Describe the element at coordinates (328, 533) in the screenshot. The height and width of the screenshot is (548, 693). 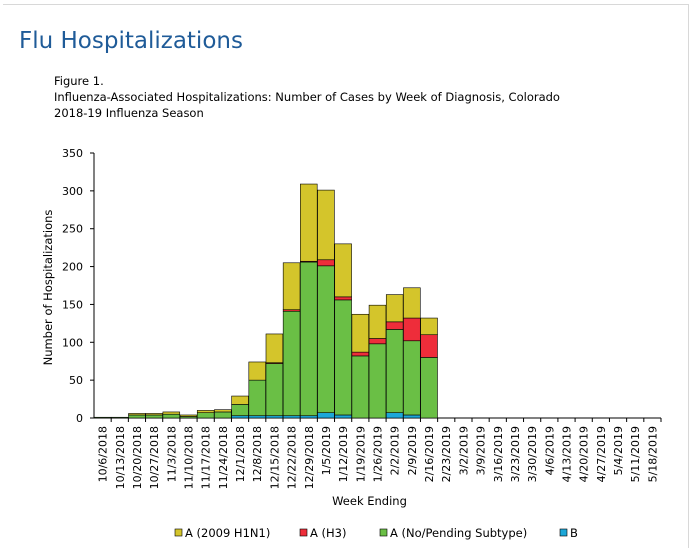
I see `legend-label-a-h3: A (H3)` at that location.